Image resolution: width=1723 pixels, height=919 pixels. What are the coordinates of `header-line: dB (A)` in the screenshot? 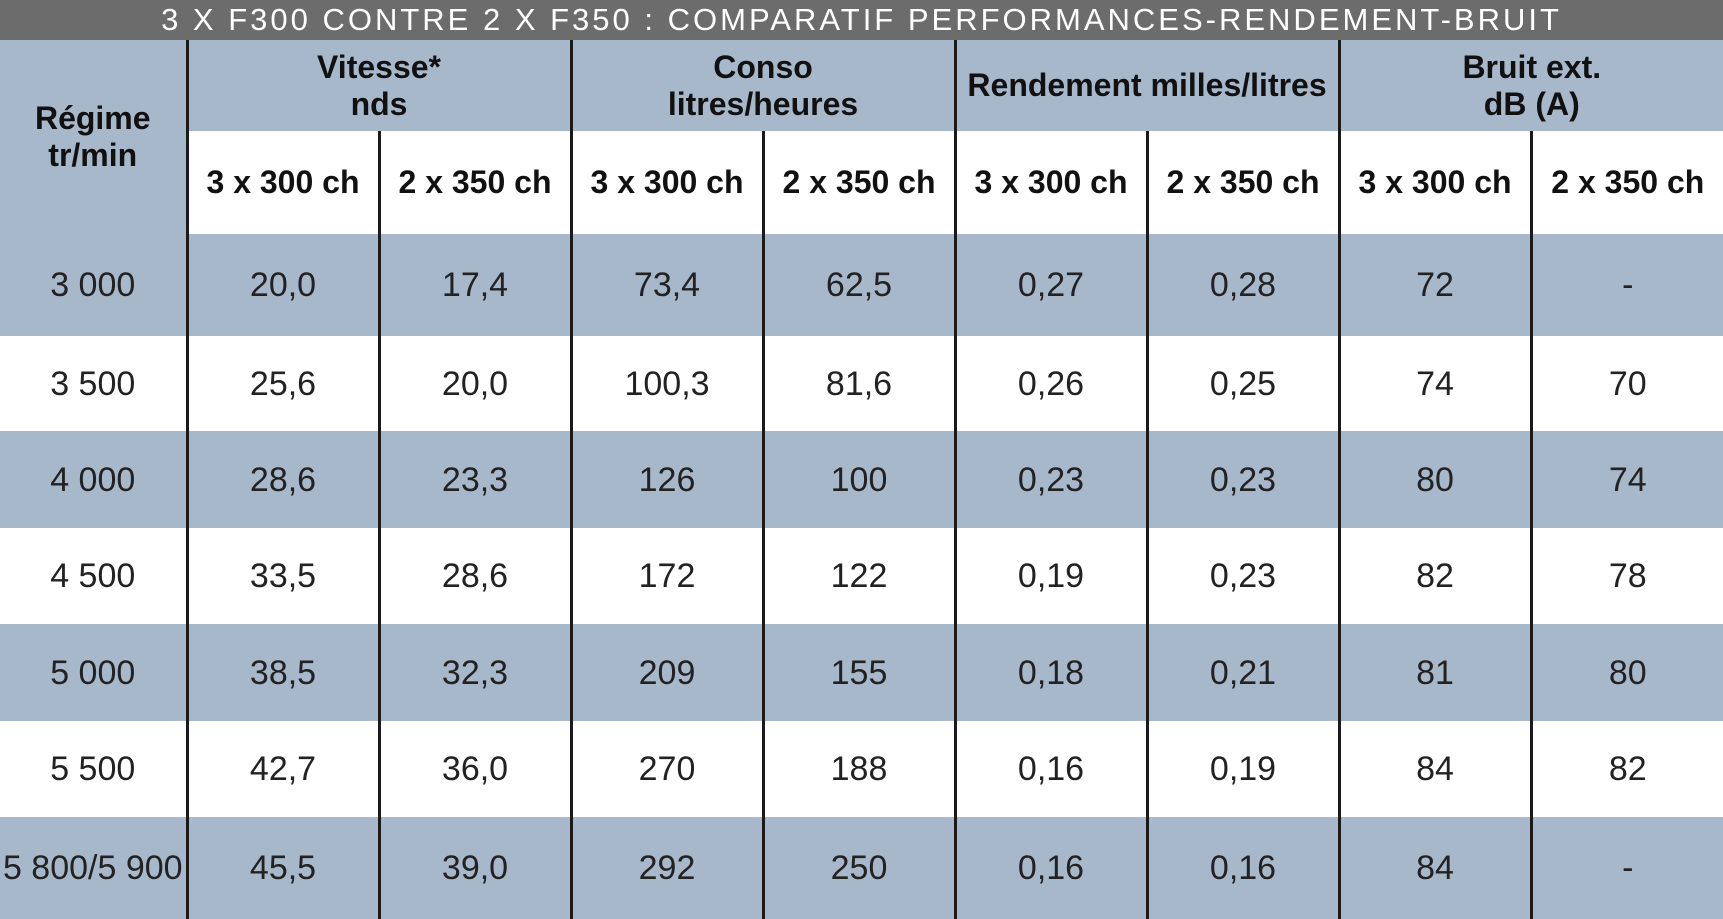 It's located at (1531, 103).